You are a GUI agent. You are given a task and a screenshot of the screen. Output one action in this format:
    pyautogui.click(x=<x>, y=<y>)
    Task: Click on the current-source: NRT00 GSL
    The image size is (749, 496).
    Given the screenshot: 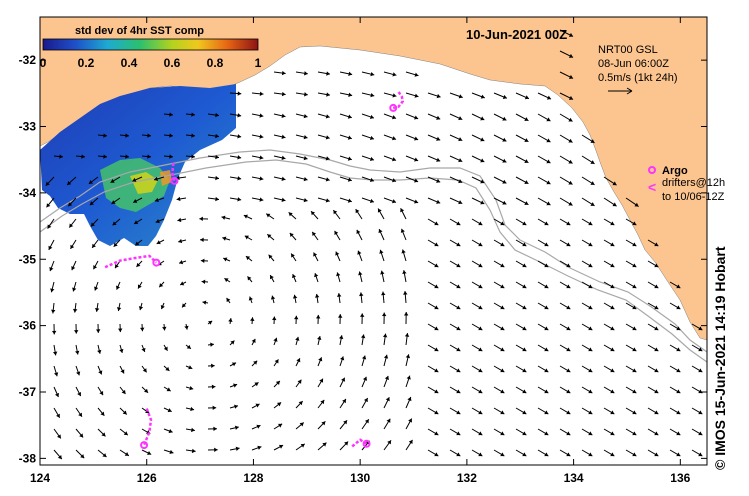 What is the action you would take?
    pyautogui.click(x=628, y=50)
    